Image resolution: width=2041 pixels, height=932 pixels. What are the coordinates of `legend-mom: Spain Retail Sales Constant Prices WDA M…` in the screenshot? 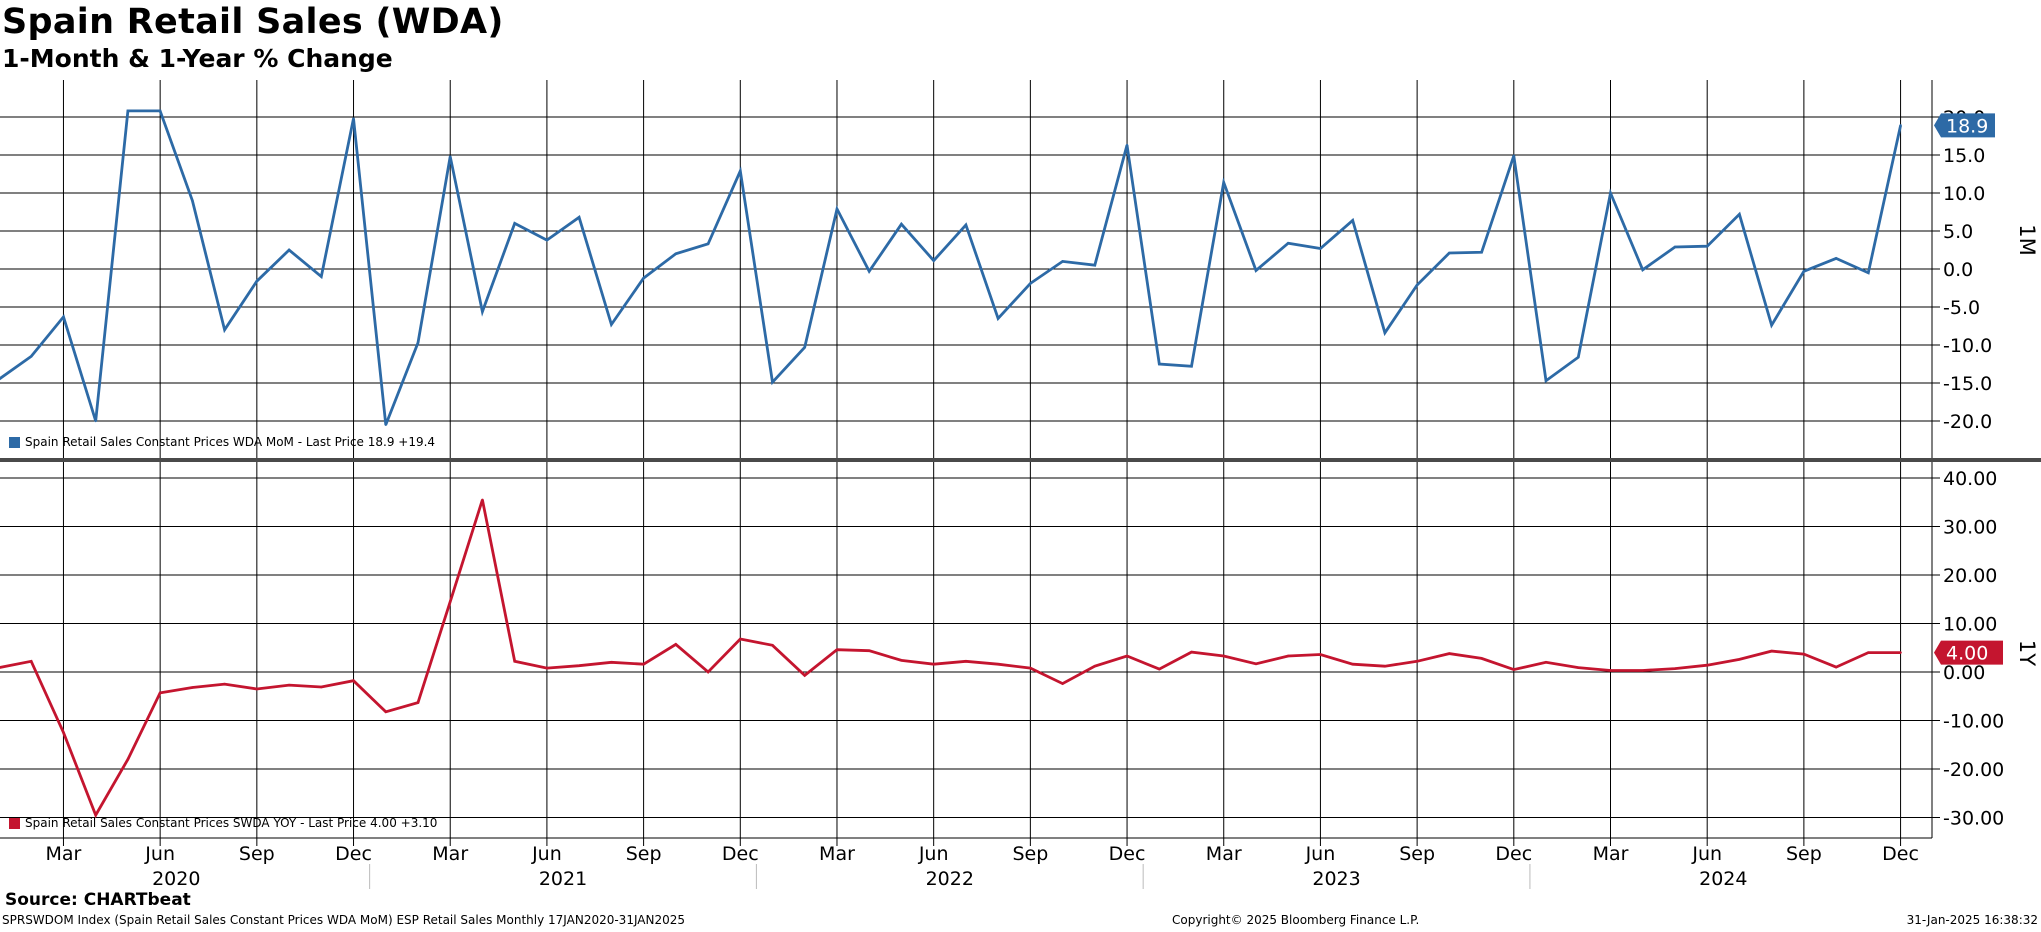 It's located at (222, 442).